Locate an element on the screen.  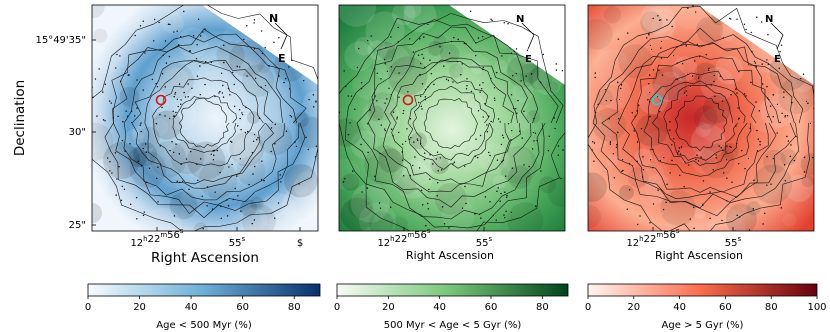
compass-north: N is located at coordinates (273, 18).